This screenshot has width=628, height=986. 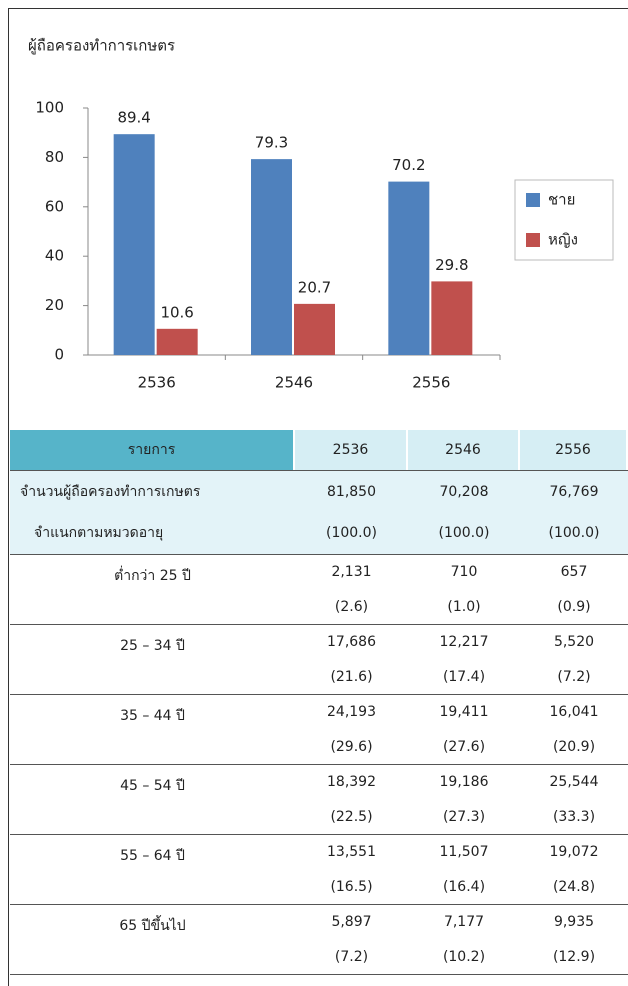 What do you see at coordinates (574, 642) in the screenshot?
I see `cell-text: 5,520` at bounding box center [574, 642].